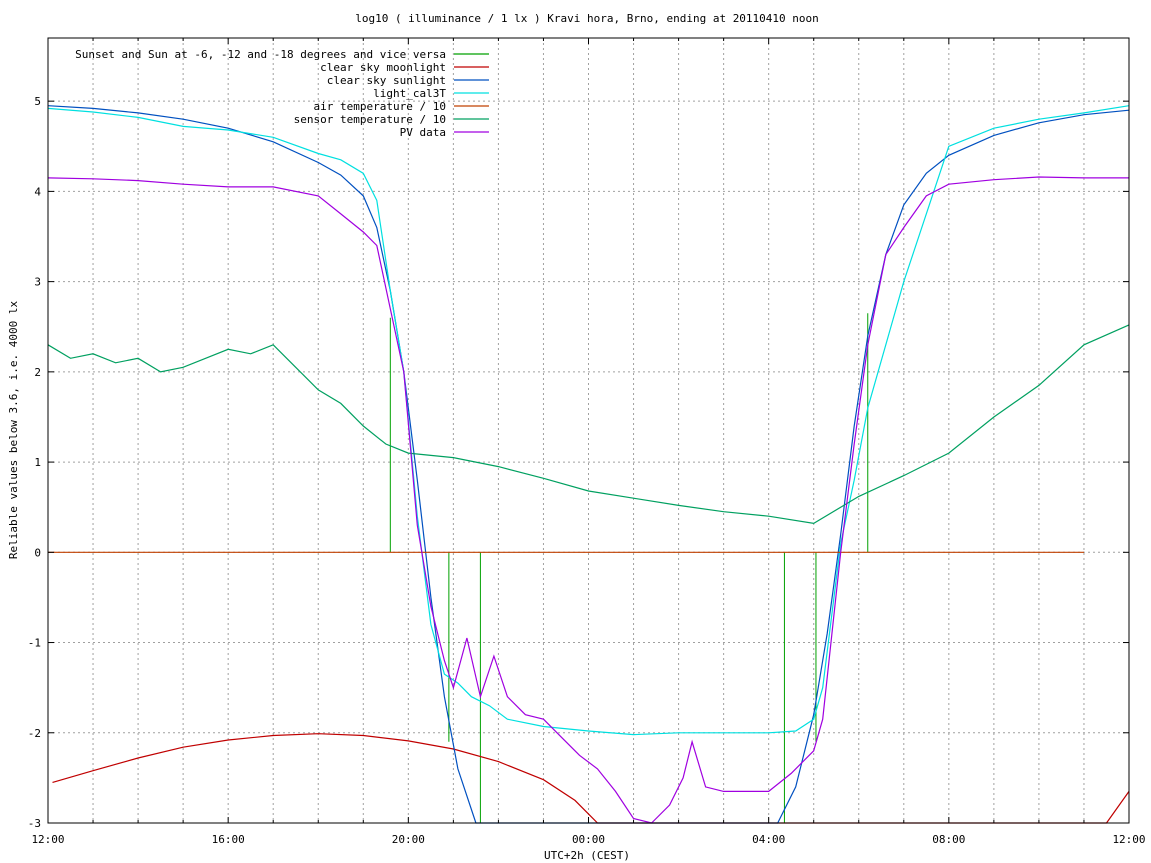 The height and width of the screenshot is (863, 1151). Describe the element at coordinates (34, 733) in the screenshot. I see `y-tick-label: -2` at that location.